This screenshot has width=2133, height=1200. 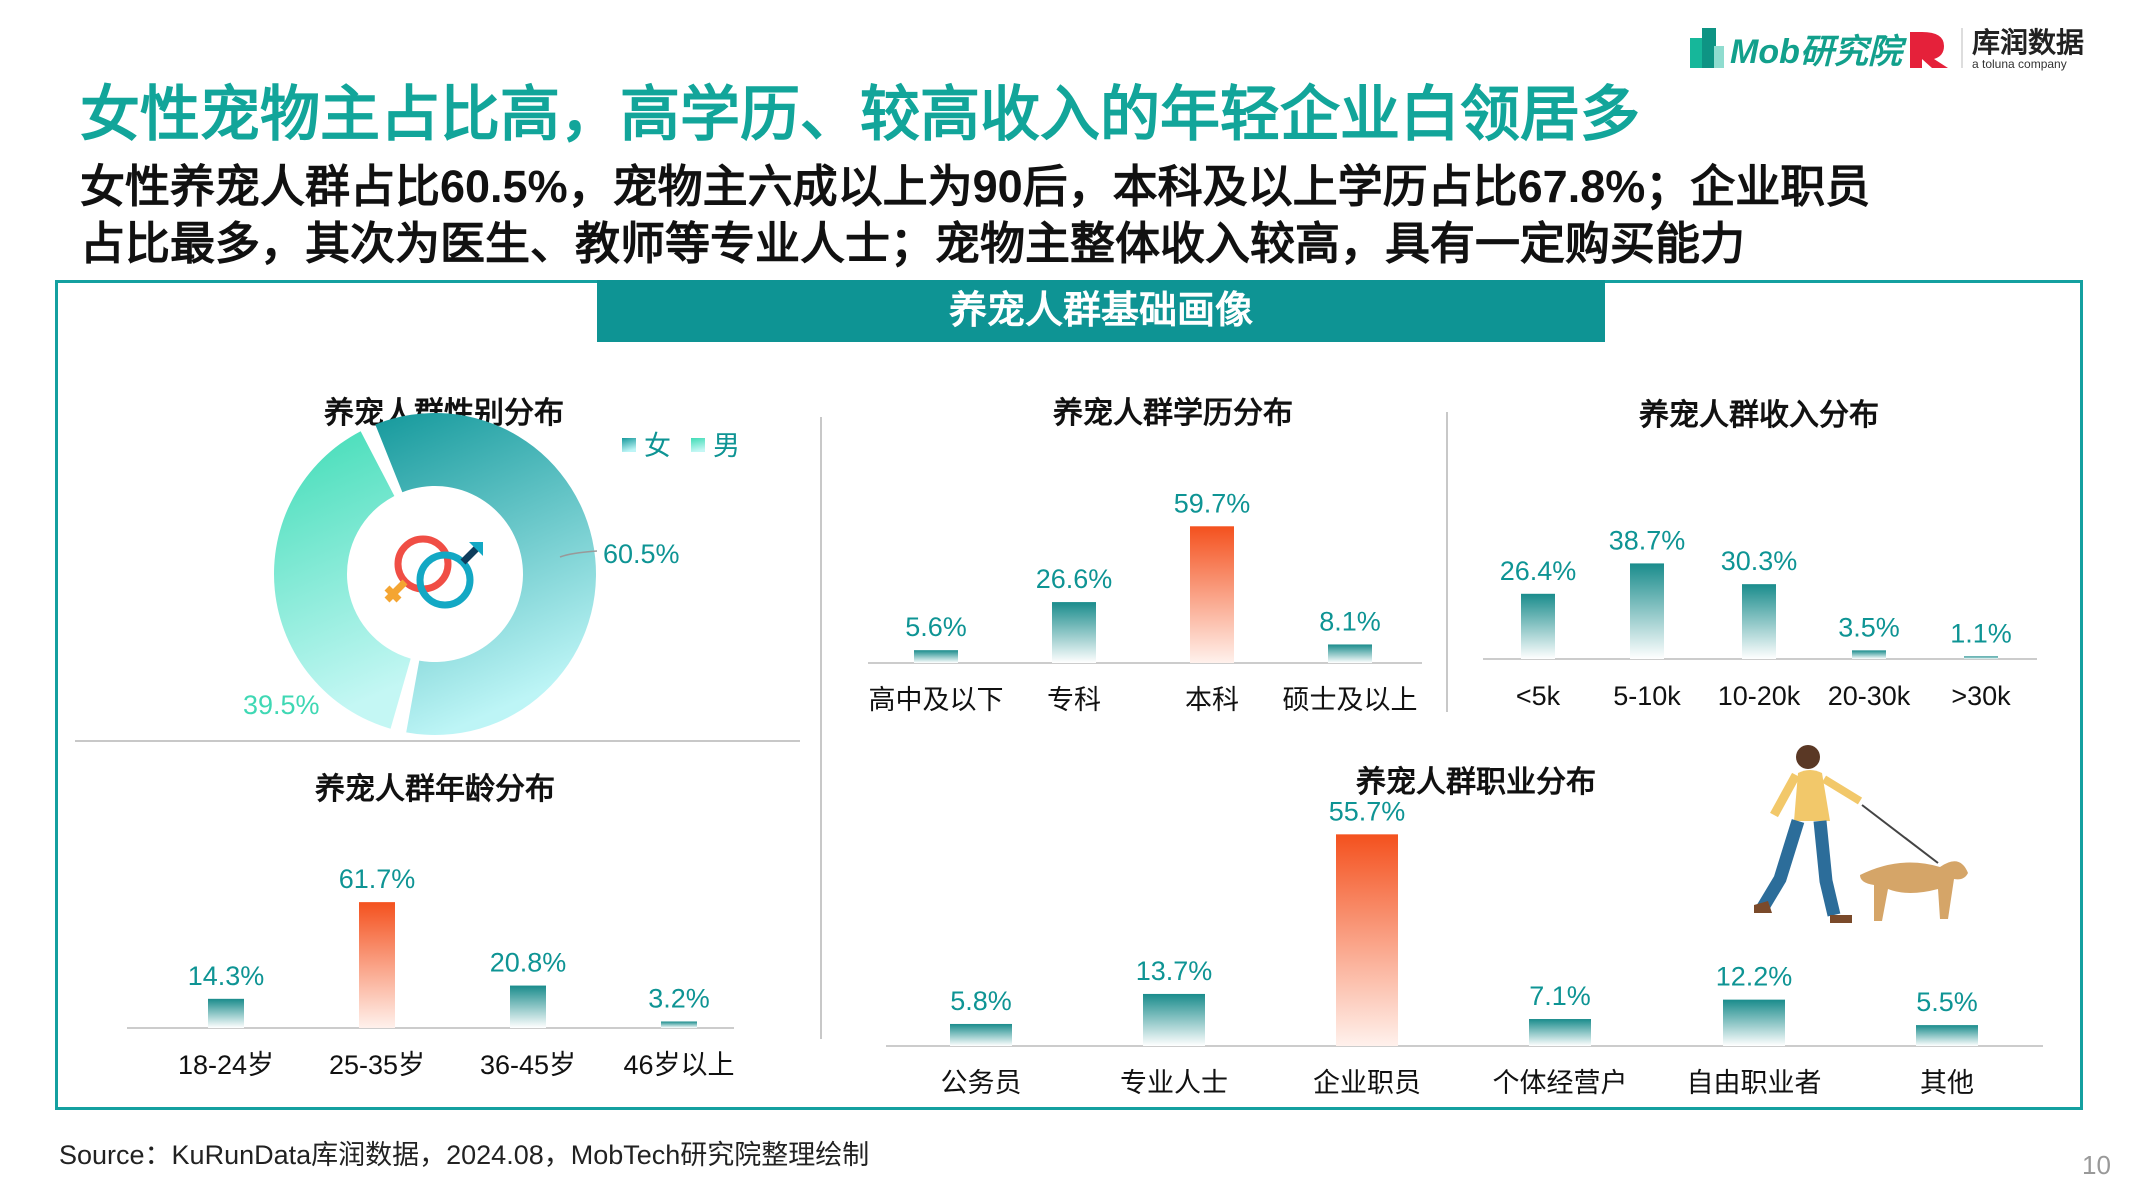 What do you see at coordinates (2028, 42) in the screenshot?
I see `kurun-logo-text: 库润数据` at bounding box center [2028, 42].